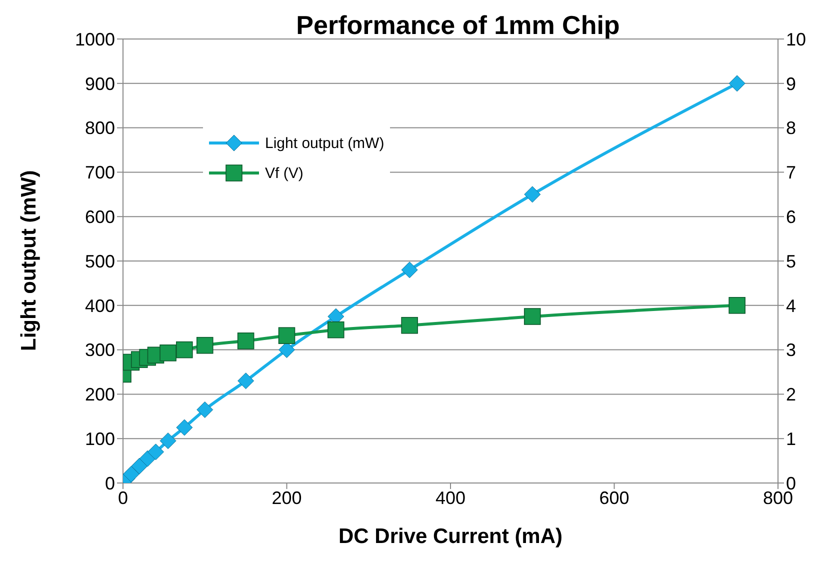  What do you see at coordinates (791, 216) in the screenshot?
I see `y2-tick-label: 6` at bounding box center [791, 216].